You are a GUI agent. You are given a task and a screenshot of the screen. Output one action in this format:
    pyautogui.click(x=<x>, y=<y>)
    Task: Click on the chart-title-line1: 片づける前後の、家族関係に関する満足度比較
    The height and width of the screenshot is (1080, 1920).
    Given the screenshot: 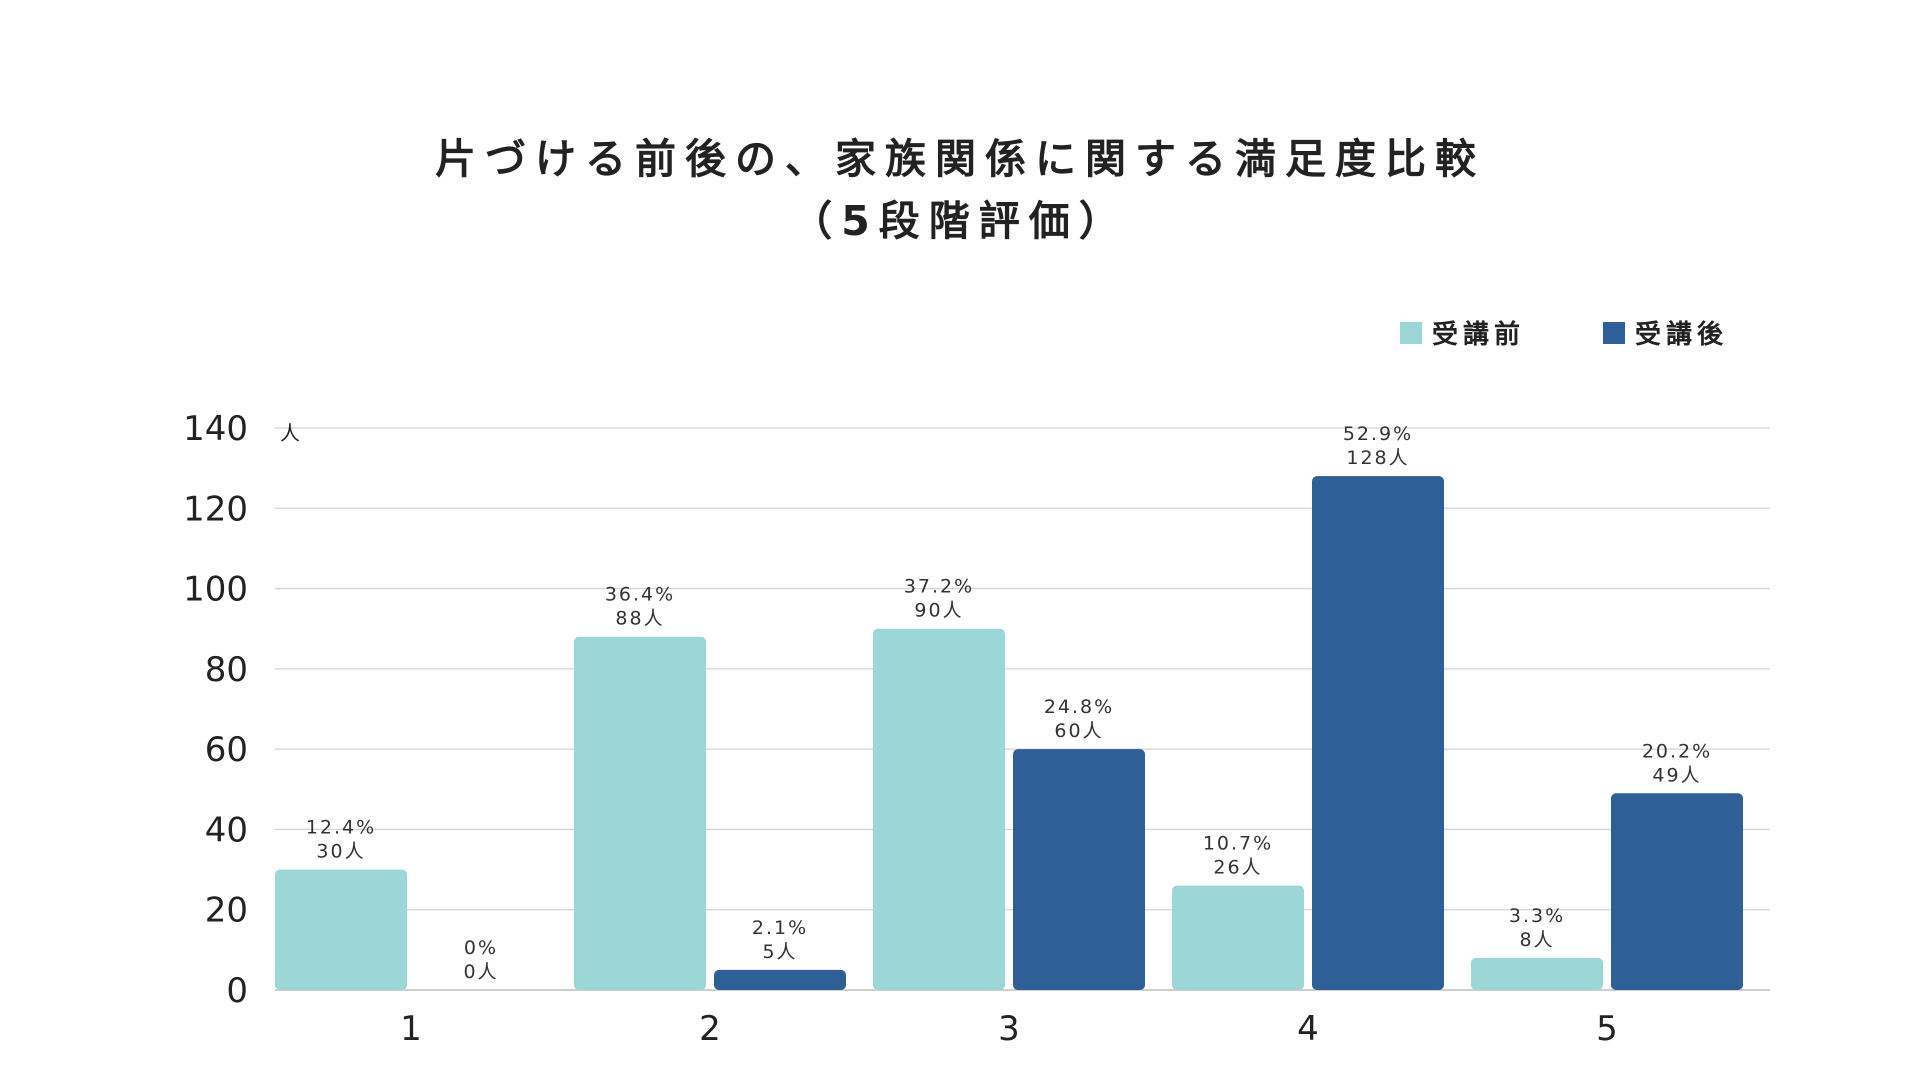 What is the action you would take?
    pyautogui.click(x=960, y=159)
    